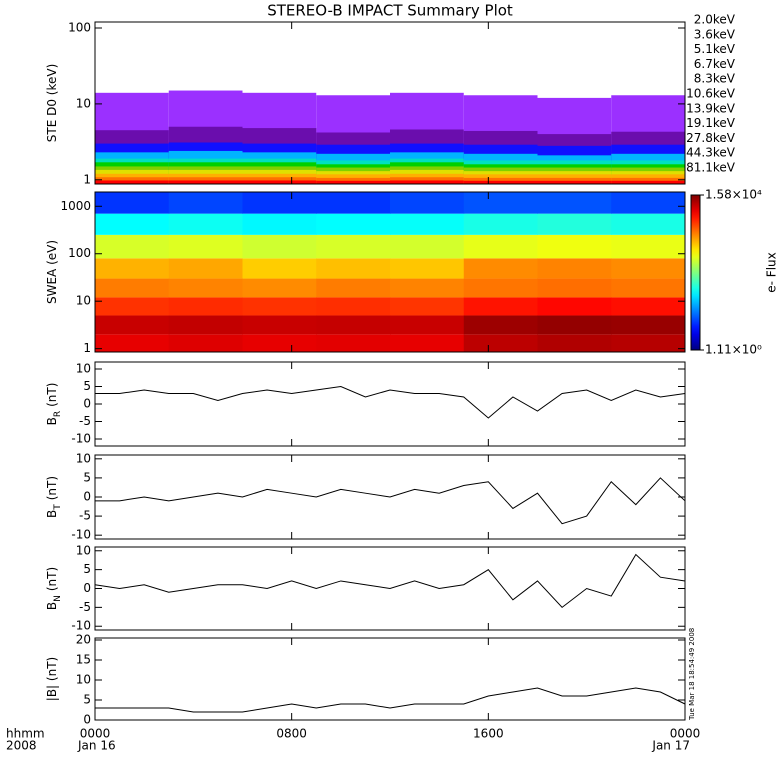  What do you see at coordinates (488, 734) in the screenshot?
I see `x-tick-label: 1600` at bounding box center [488, 734].